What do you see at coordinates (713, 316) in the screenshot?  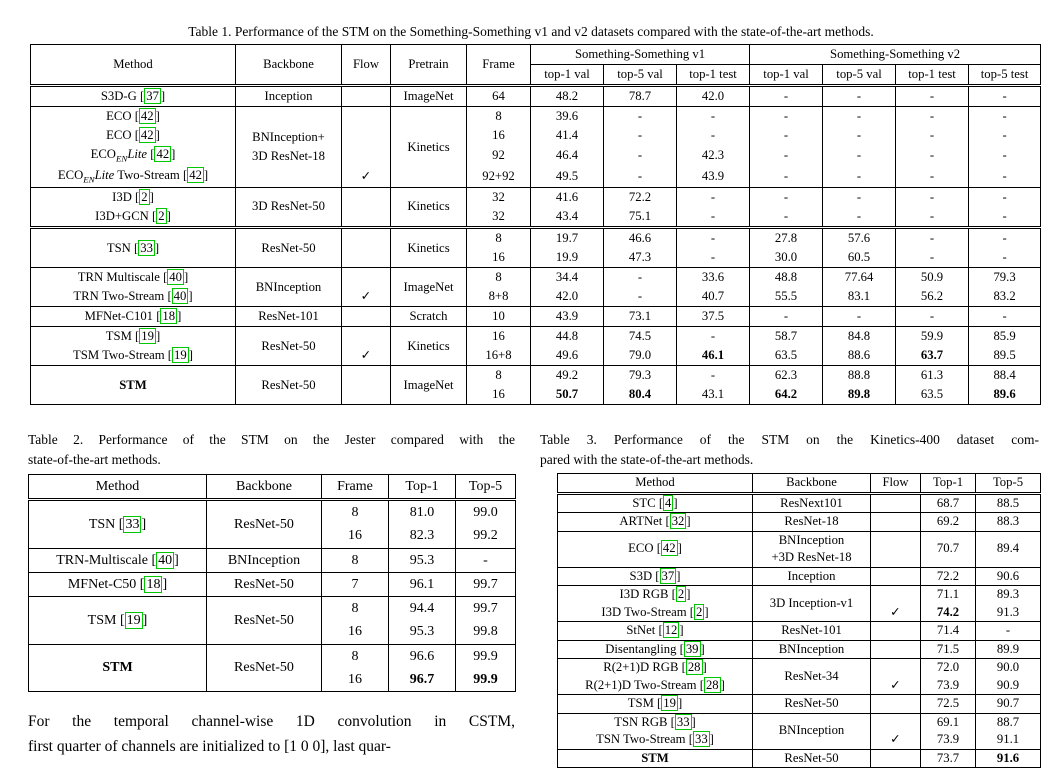 I see `cell: 37.5` at bounding box center [713, 316].